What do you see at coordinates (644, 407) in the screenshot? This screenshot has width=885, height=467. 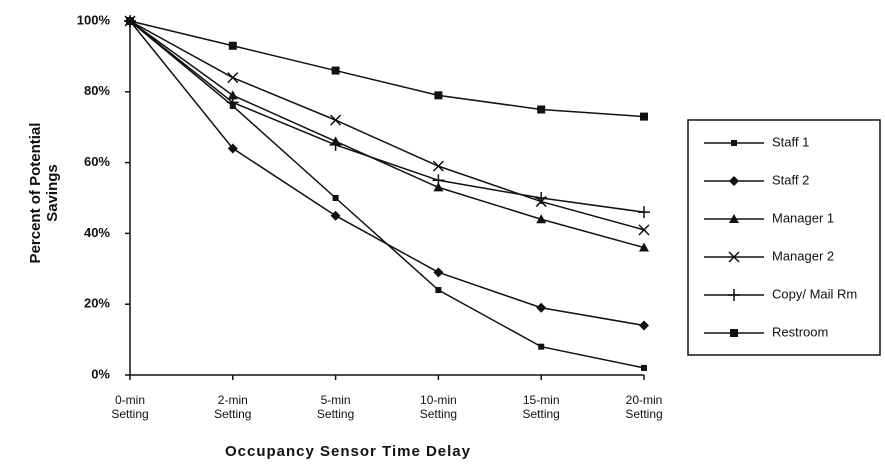 I see `x-tick-label: 20-min Setting` at bounding box center [644, 407].